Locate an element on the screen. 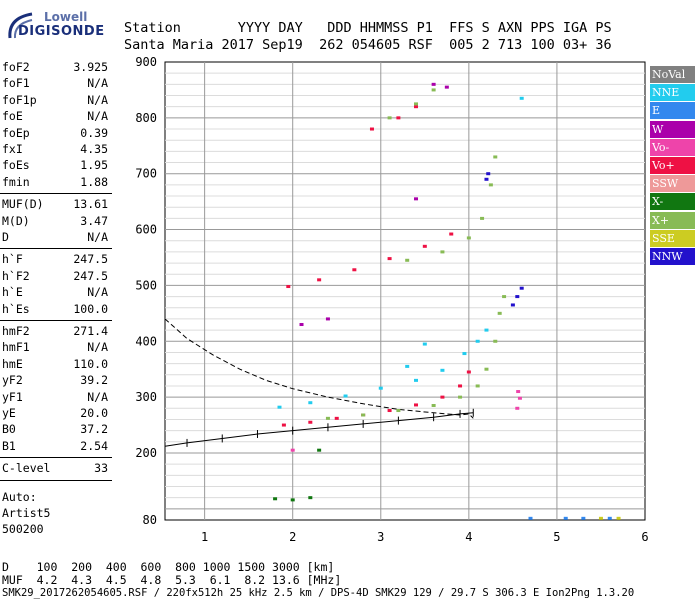 This screenshot has height=600, width=700. param-name: hmF2 is located at coordinates (16, 331).